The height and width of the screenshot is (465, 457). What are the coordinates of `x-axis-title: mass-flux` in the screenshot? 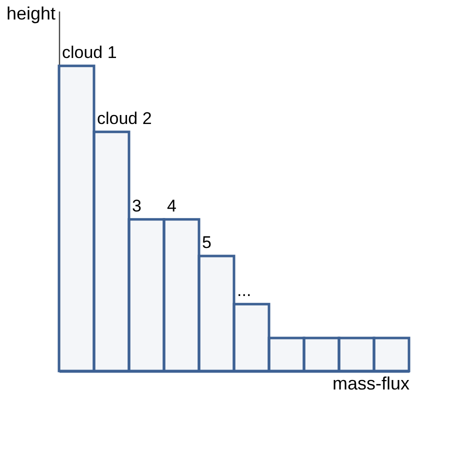 It's located at (371, 384).